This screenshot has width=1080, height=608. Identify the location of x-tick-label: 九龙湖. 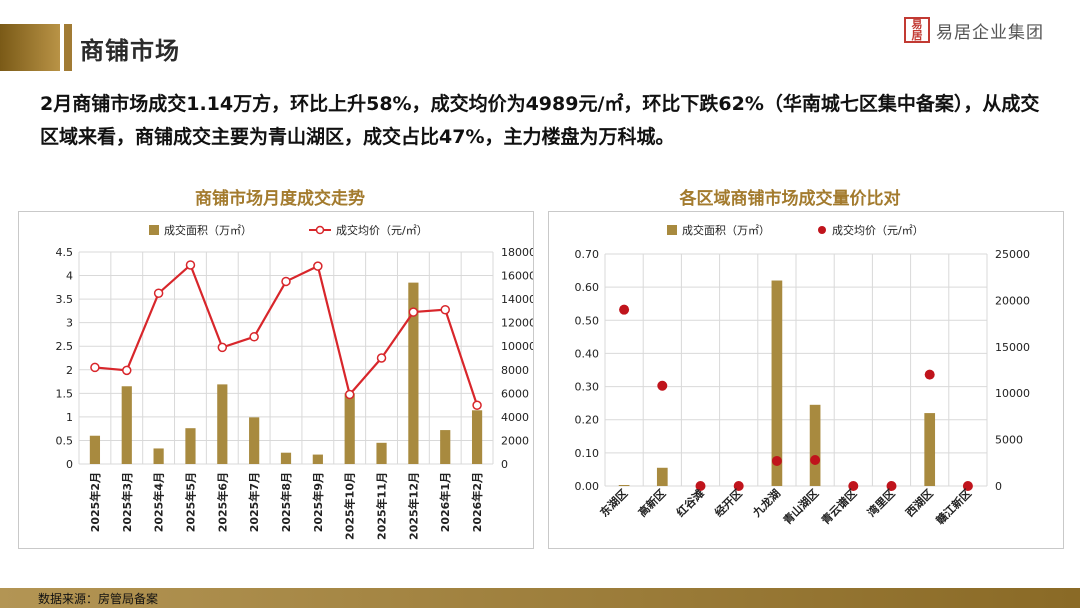
(766, 503).